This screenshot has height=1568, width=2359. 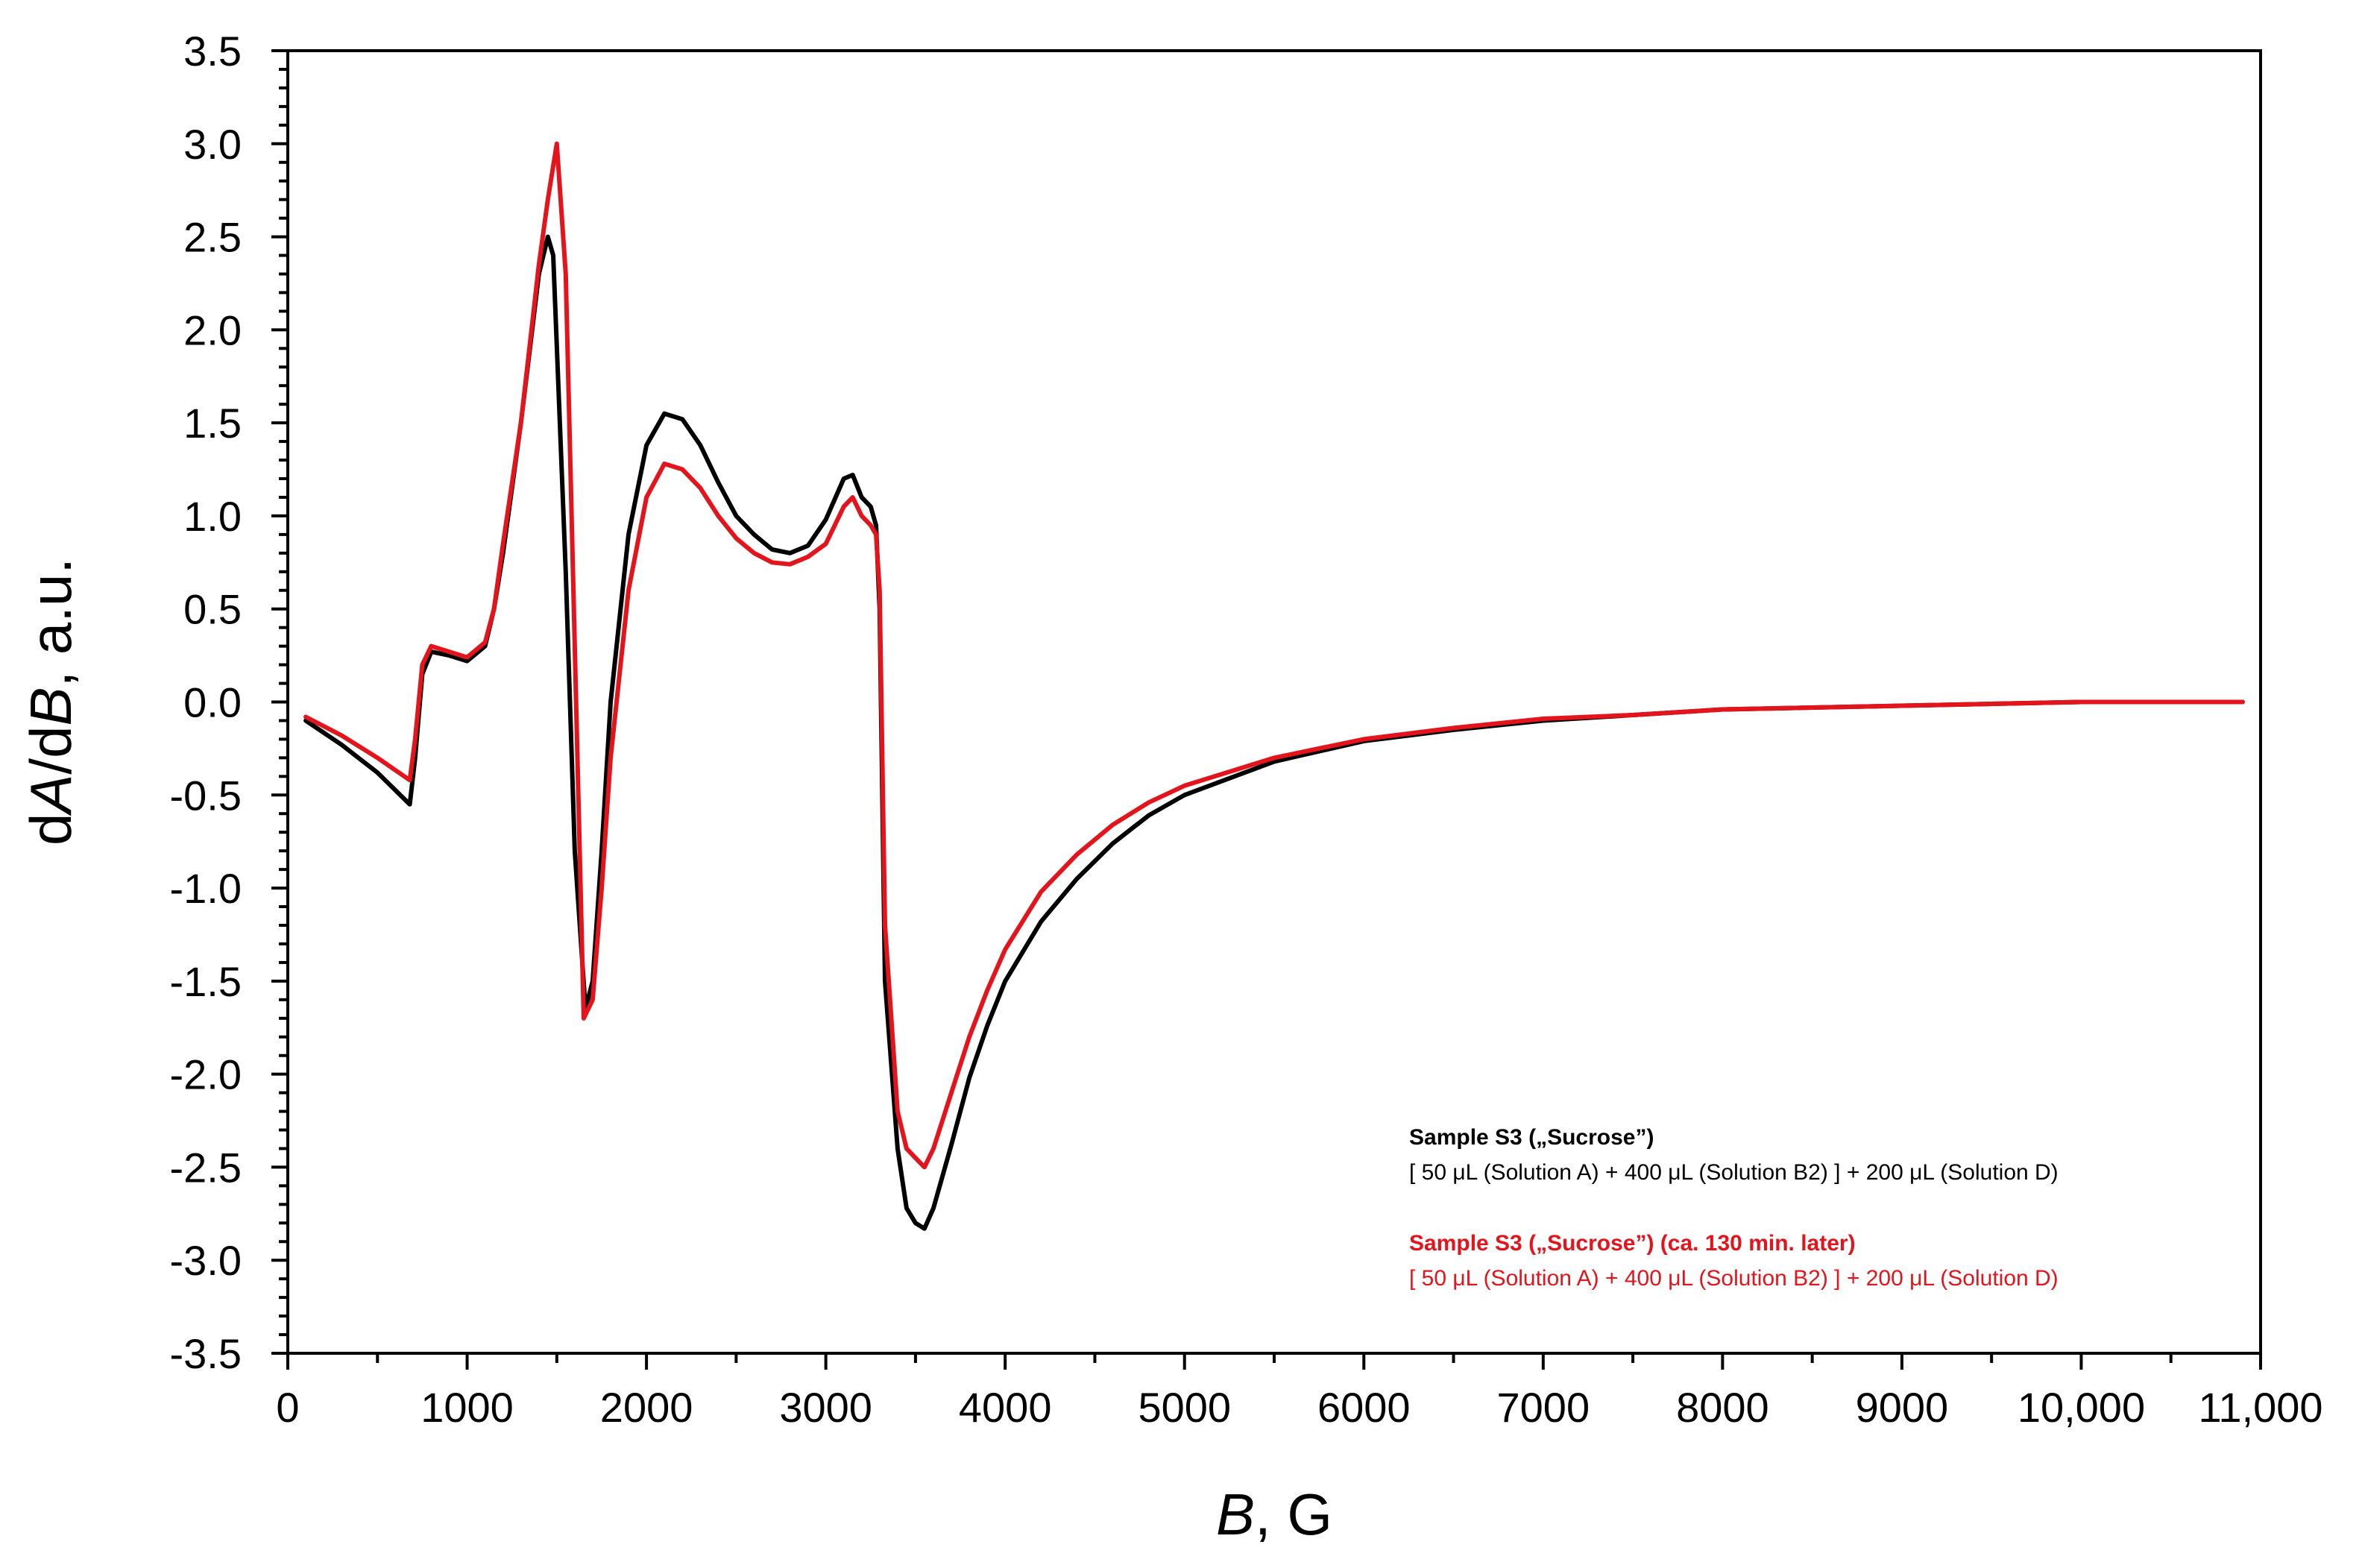 What do you see at coordinates (825, 1407) in the screenshot?
I see `x-tick-label: 3000` at bounding box center [825, 1407].